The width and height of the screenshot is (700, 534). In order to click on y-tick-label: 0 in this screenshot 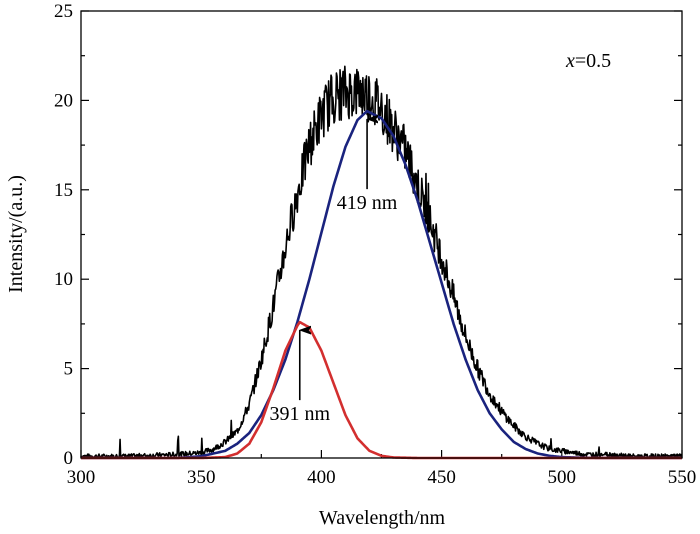, I will do `click(69, 458)`.